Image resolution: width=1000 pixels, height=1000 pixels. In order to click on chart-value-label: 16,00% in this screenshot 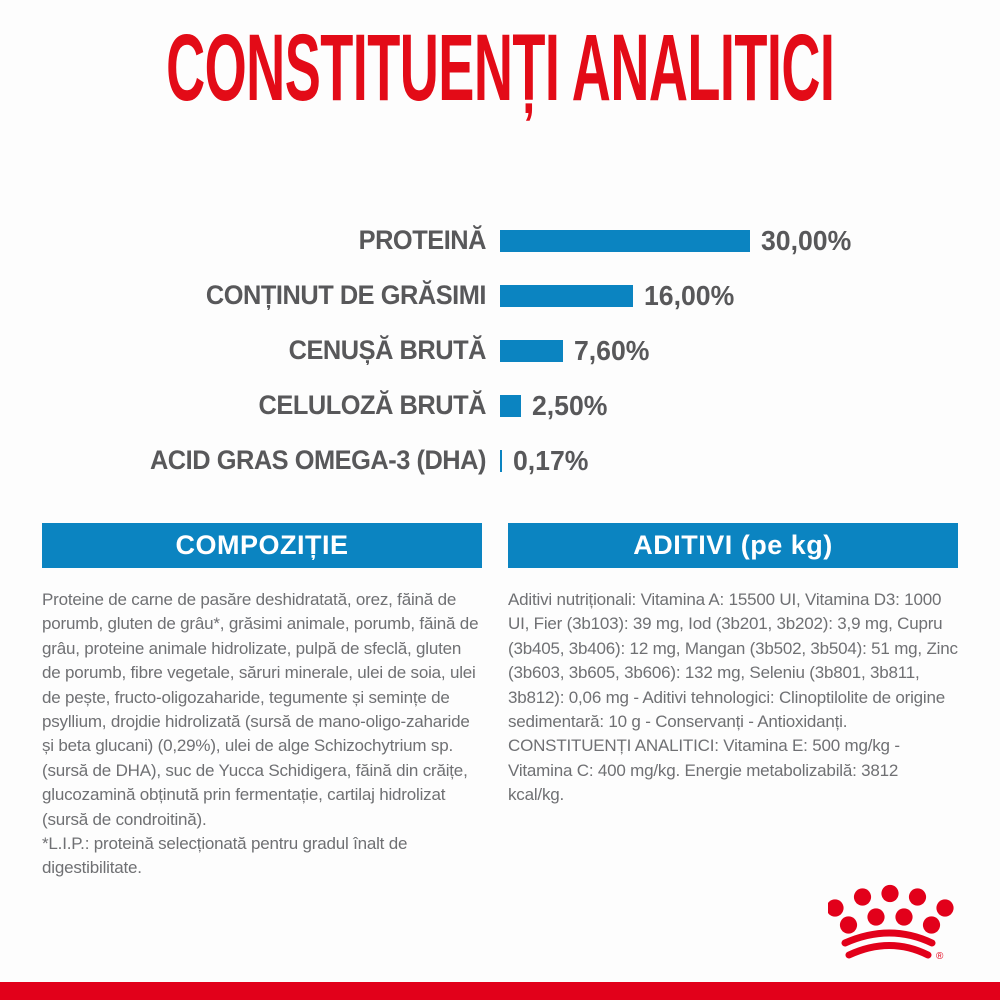, I will do `click(689, 295)`.